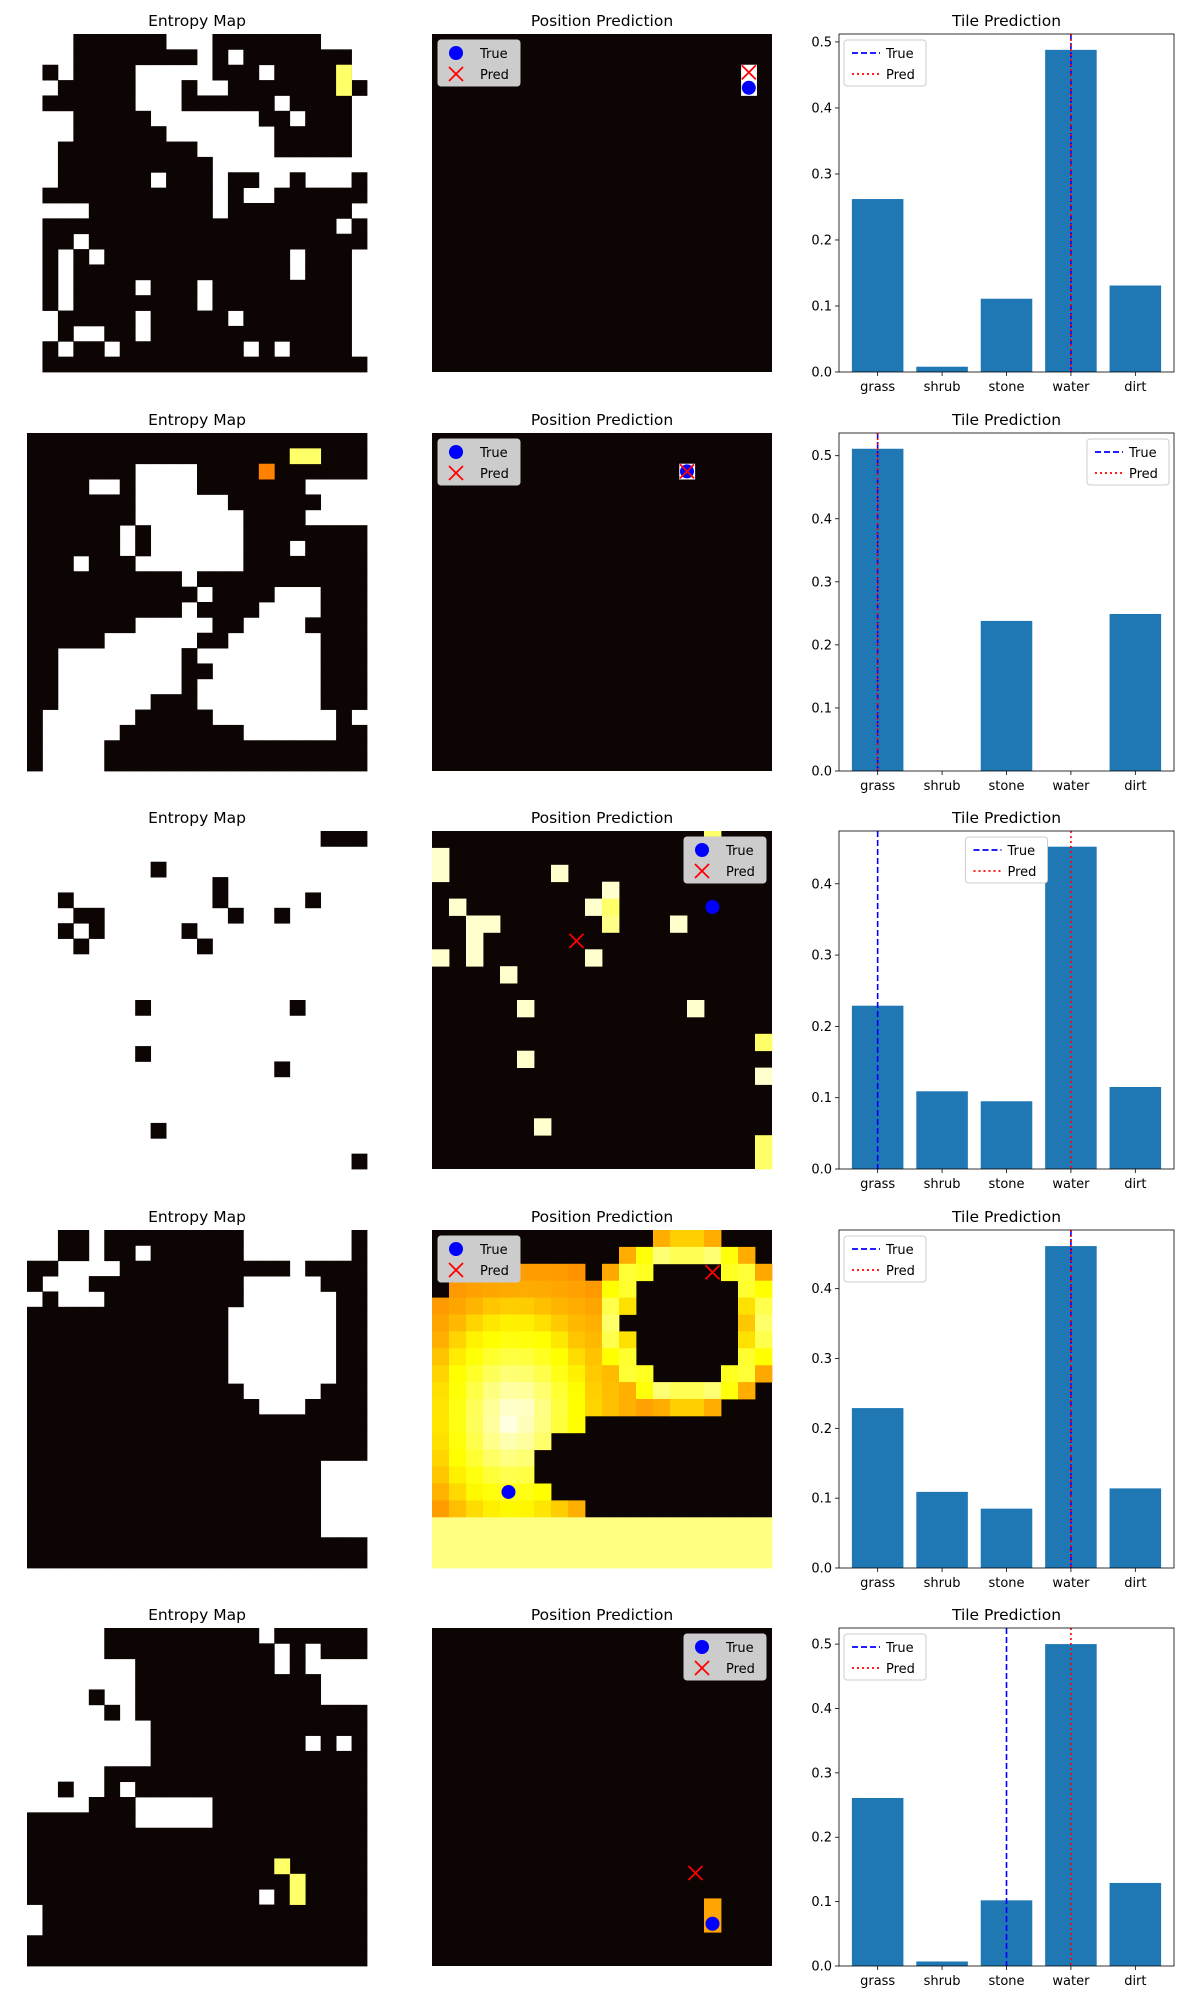  I want to click on position-title: Position Prediction, so click(602, 818).